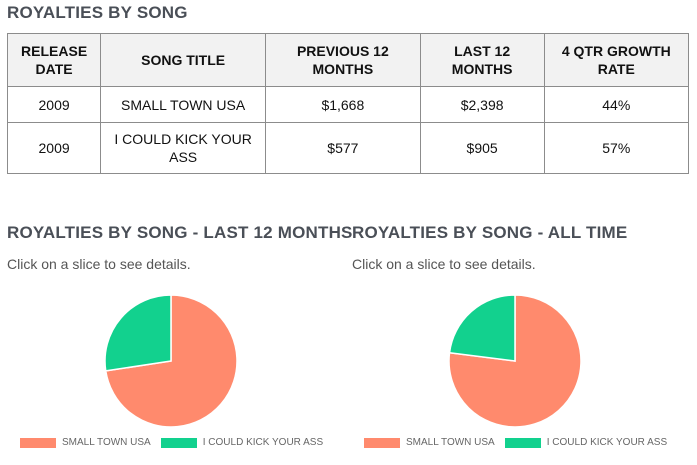 The width and height of the screenshot is (697, 465). What do you see at coordinates (482, 148) in the screenshot?
I see `cell-last-12-months: $905` at bounding box center [482, 148].